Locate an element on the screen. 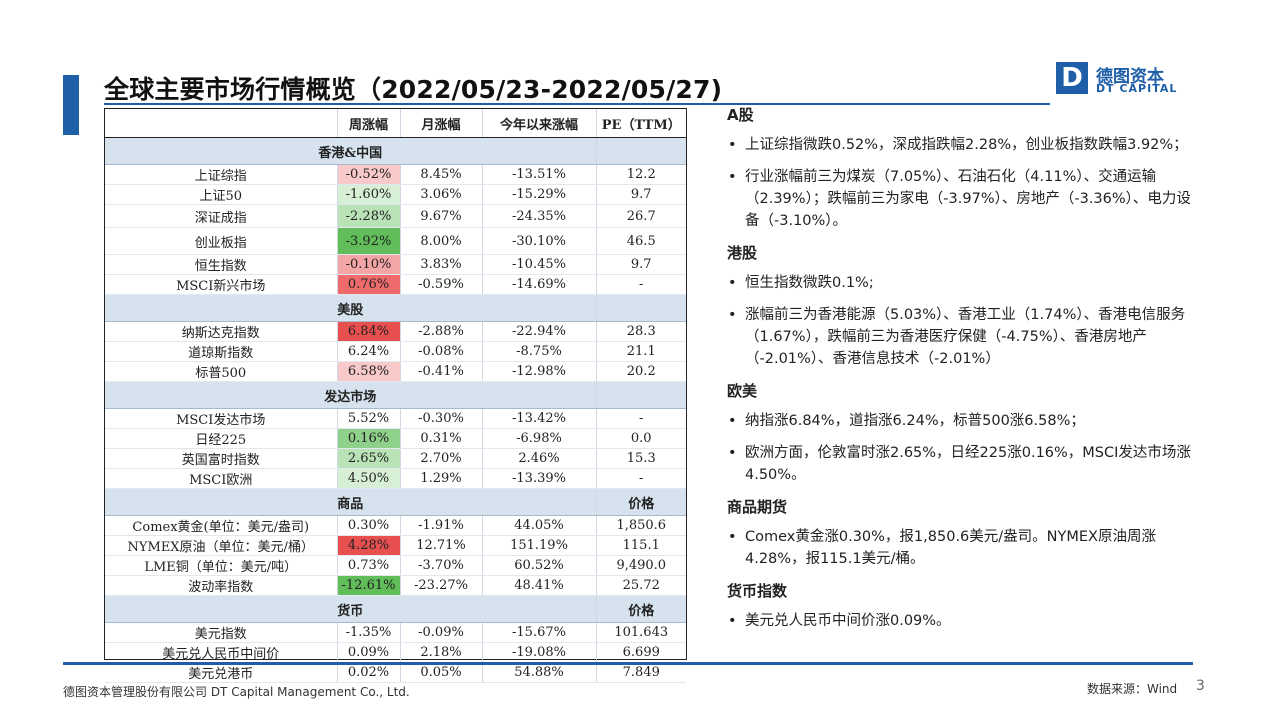  cell-month: -0.59% is located at coordinates (441, 284).